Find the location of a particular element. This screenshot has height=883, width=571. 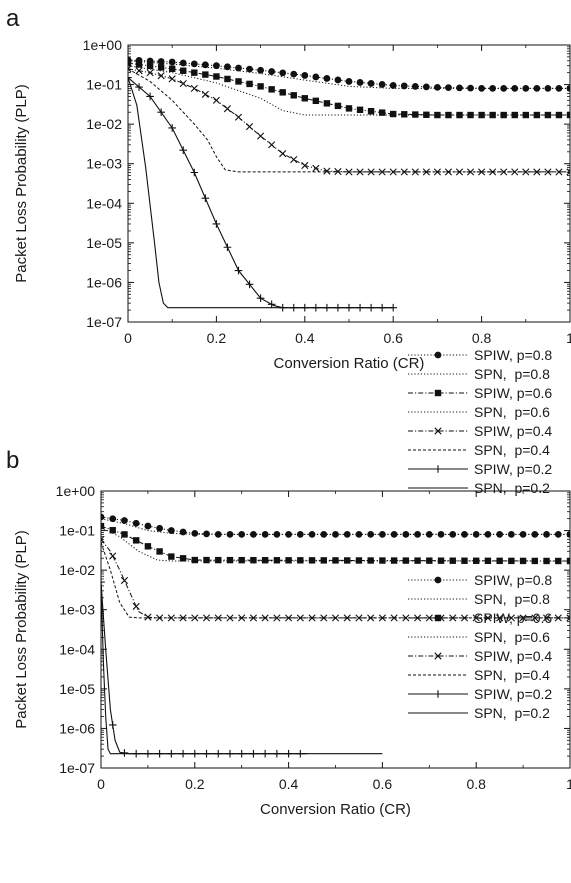

legend-label: SPIW, p=0.6 is located at coordinates (513, 618).